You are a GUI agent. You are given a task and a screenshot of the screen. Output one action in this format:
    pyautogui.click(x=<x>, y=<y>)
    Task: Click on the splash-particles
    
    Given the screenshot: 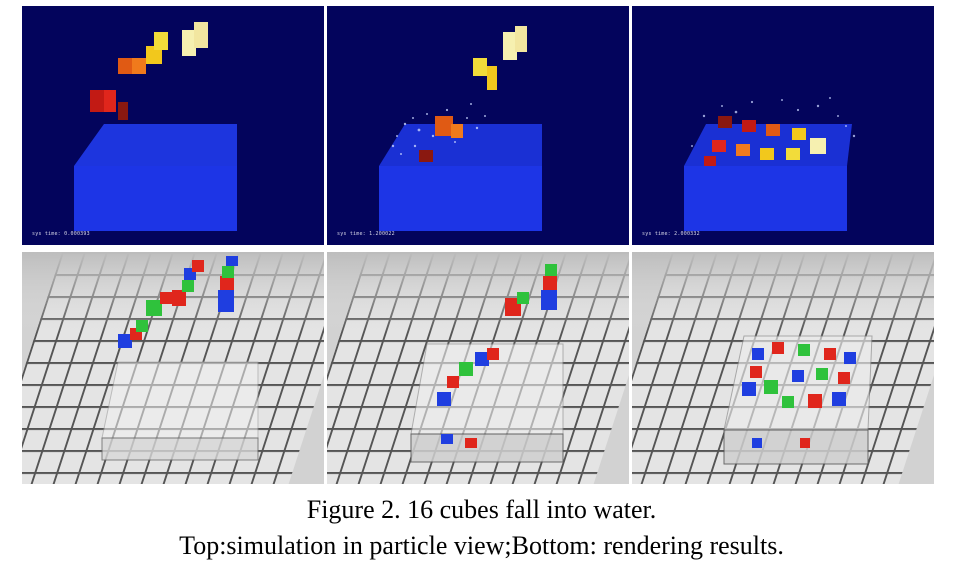 What is the action you would take?
    pyautogui.click(x=773, y=122)
    